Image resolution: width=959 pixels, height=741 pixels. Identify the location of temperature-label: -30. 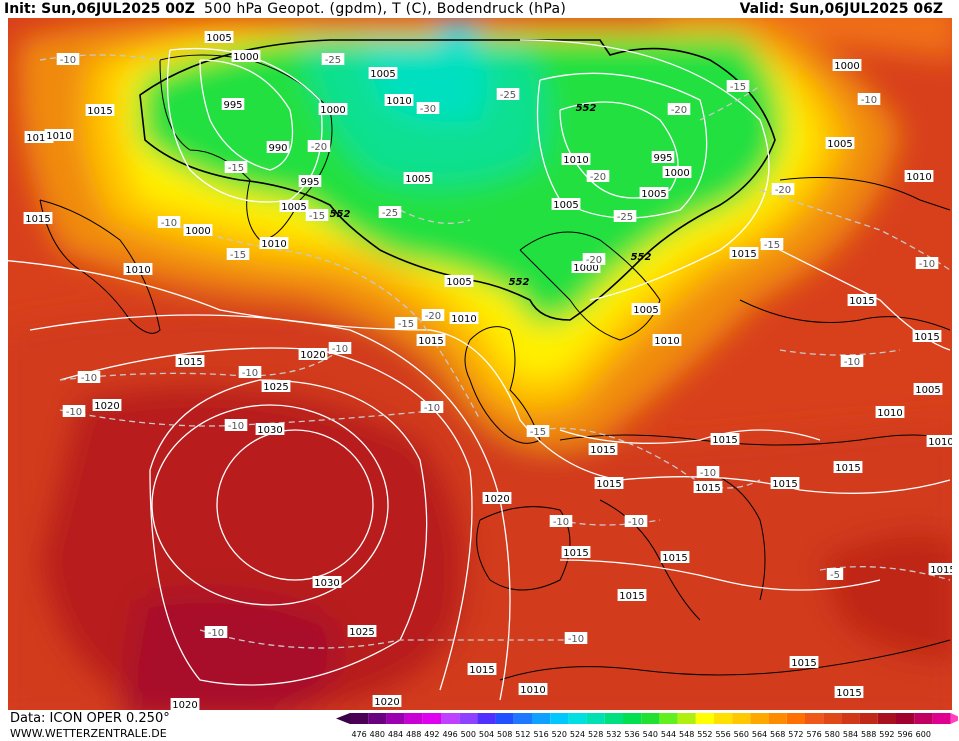
(428, 108).